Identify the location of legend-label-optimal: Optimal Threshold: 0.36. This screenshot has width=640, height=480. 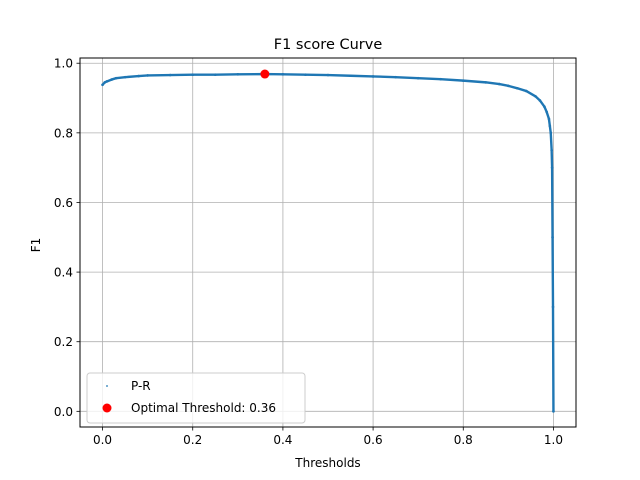
(203, 408).